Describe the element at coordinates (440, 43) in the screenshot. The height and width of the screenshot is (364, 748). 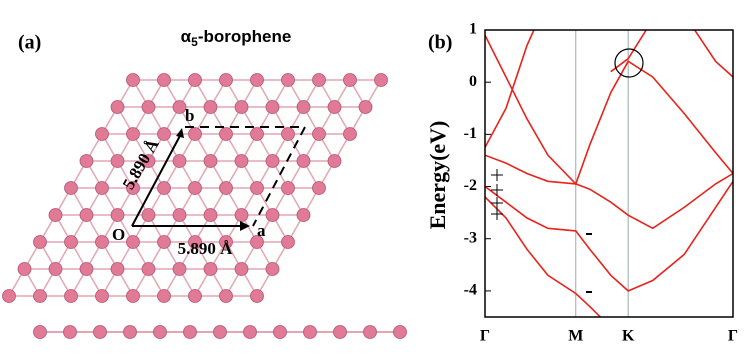
I see `panel-label: (b)` at that location.